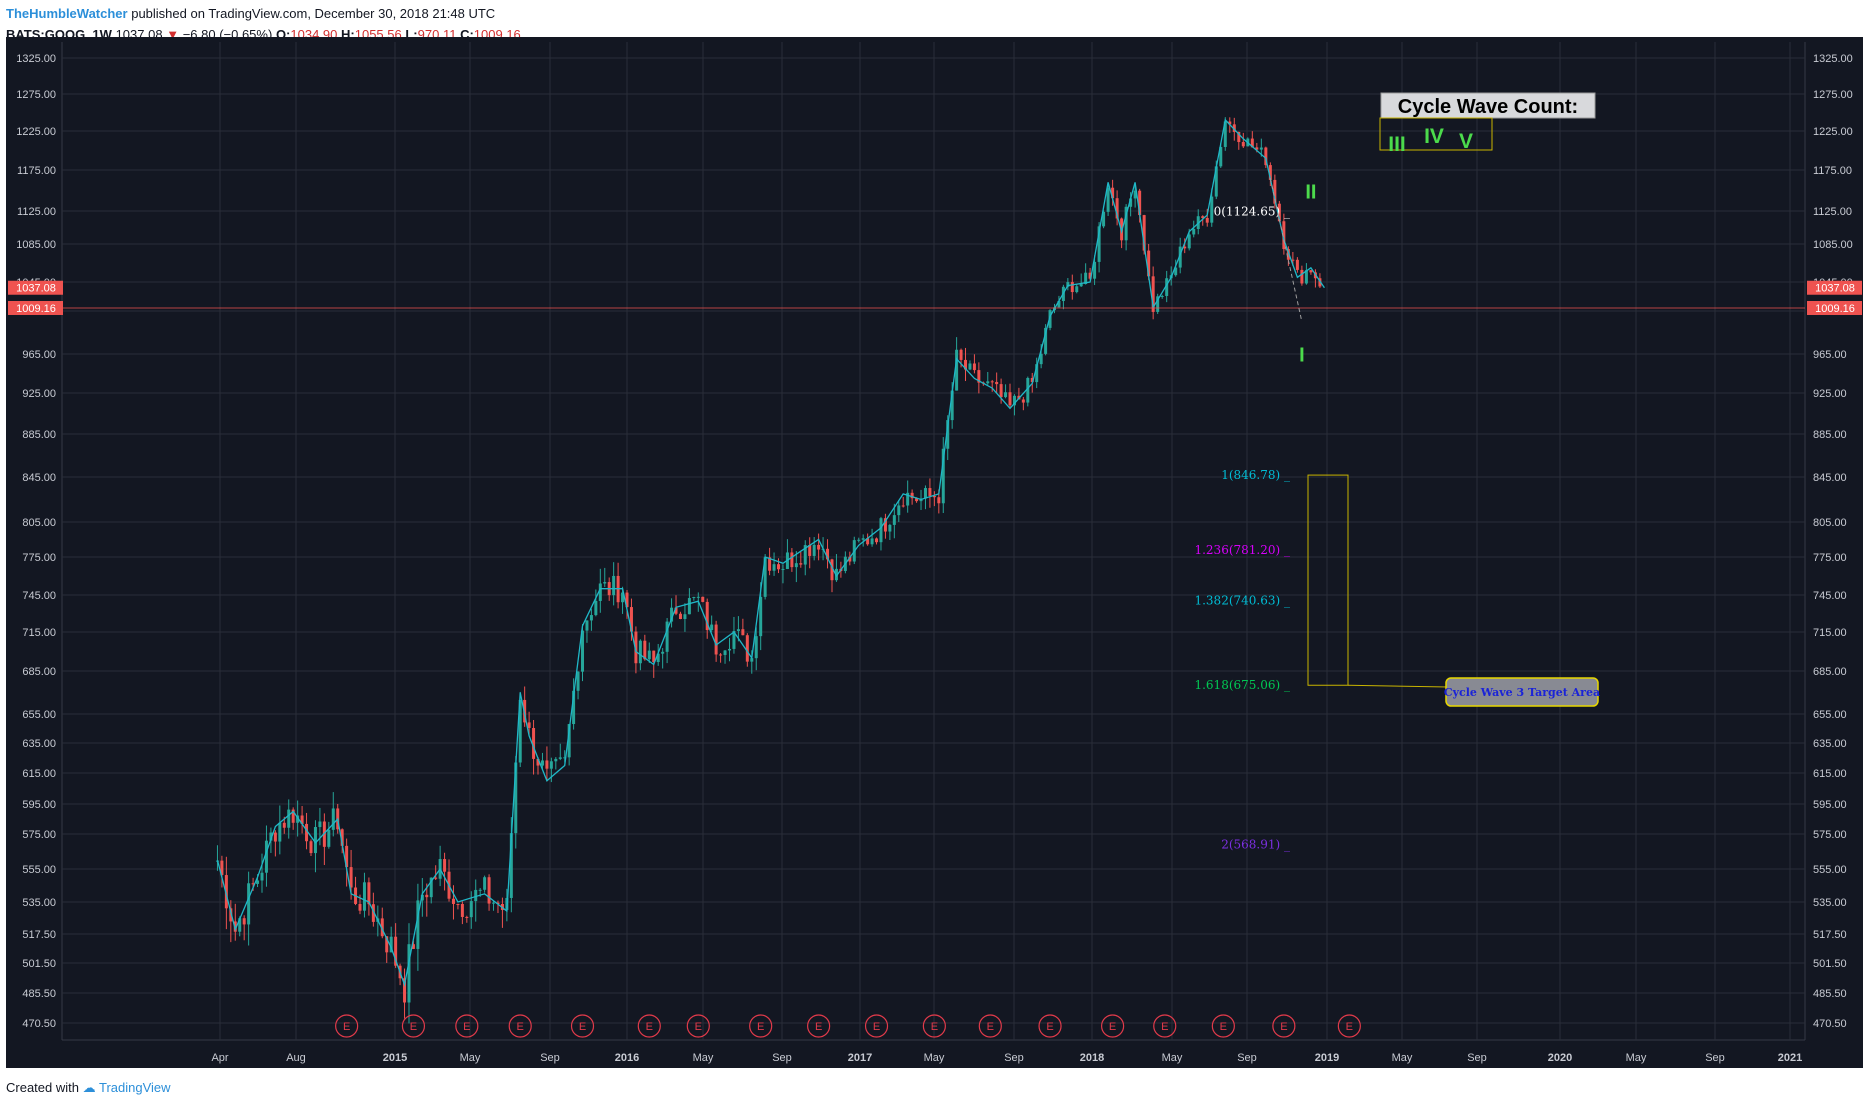  I want to click on x-tick-label: May, so click(1172, 1058).